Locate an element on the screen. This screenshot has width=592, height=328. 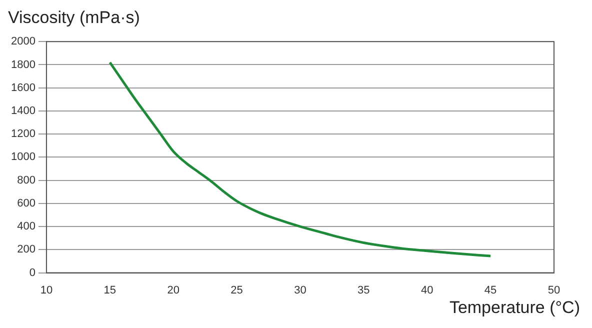
x-tick-label: 40 is located at coordinates (427, 290).